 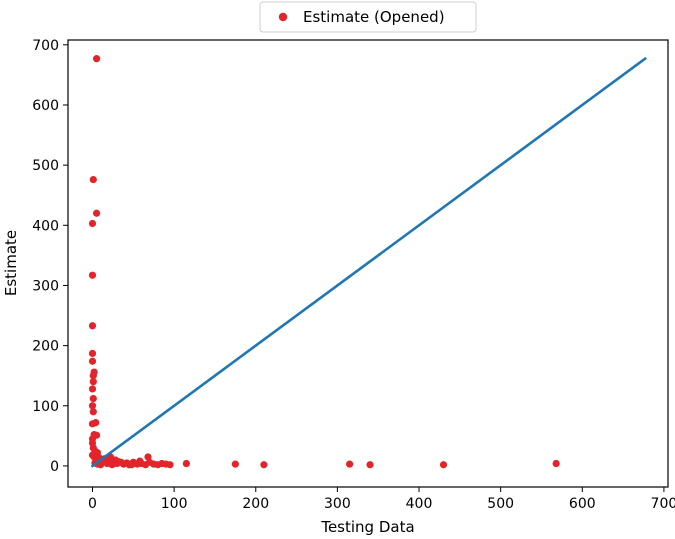 I want to click on y-tick-label: 0, so click(x=54, y=467).